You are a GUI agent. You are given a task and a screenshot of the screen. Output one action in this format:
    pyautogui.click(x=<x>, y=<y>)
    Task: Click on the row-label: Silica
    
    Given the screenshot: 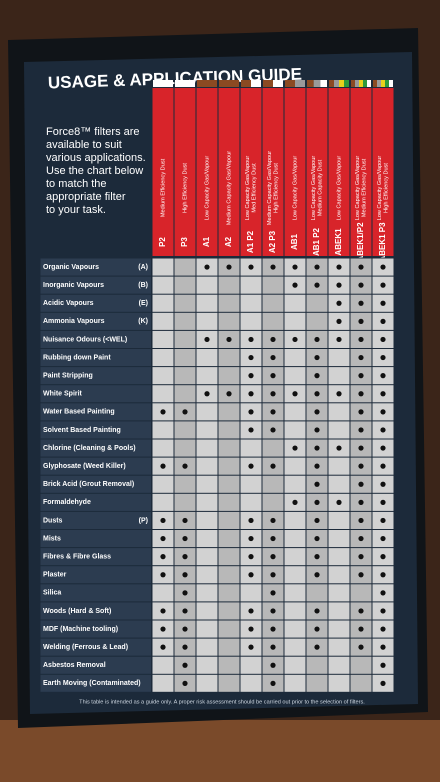 What is the action you would take?
    pyautogui.click(x=52, y=593)
    